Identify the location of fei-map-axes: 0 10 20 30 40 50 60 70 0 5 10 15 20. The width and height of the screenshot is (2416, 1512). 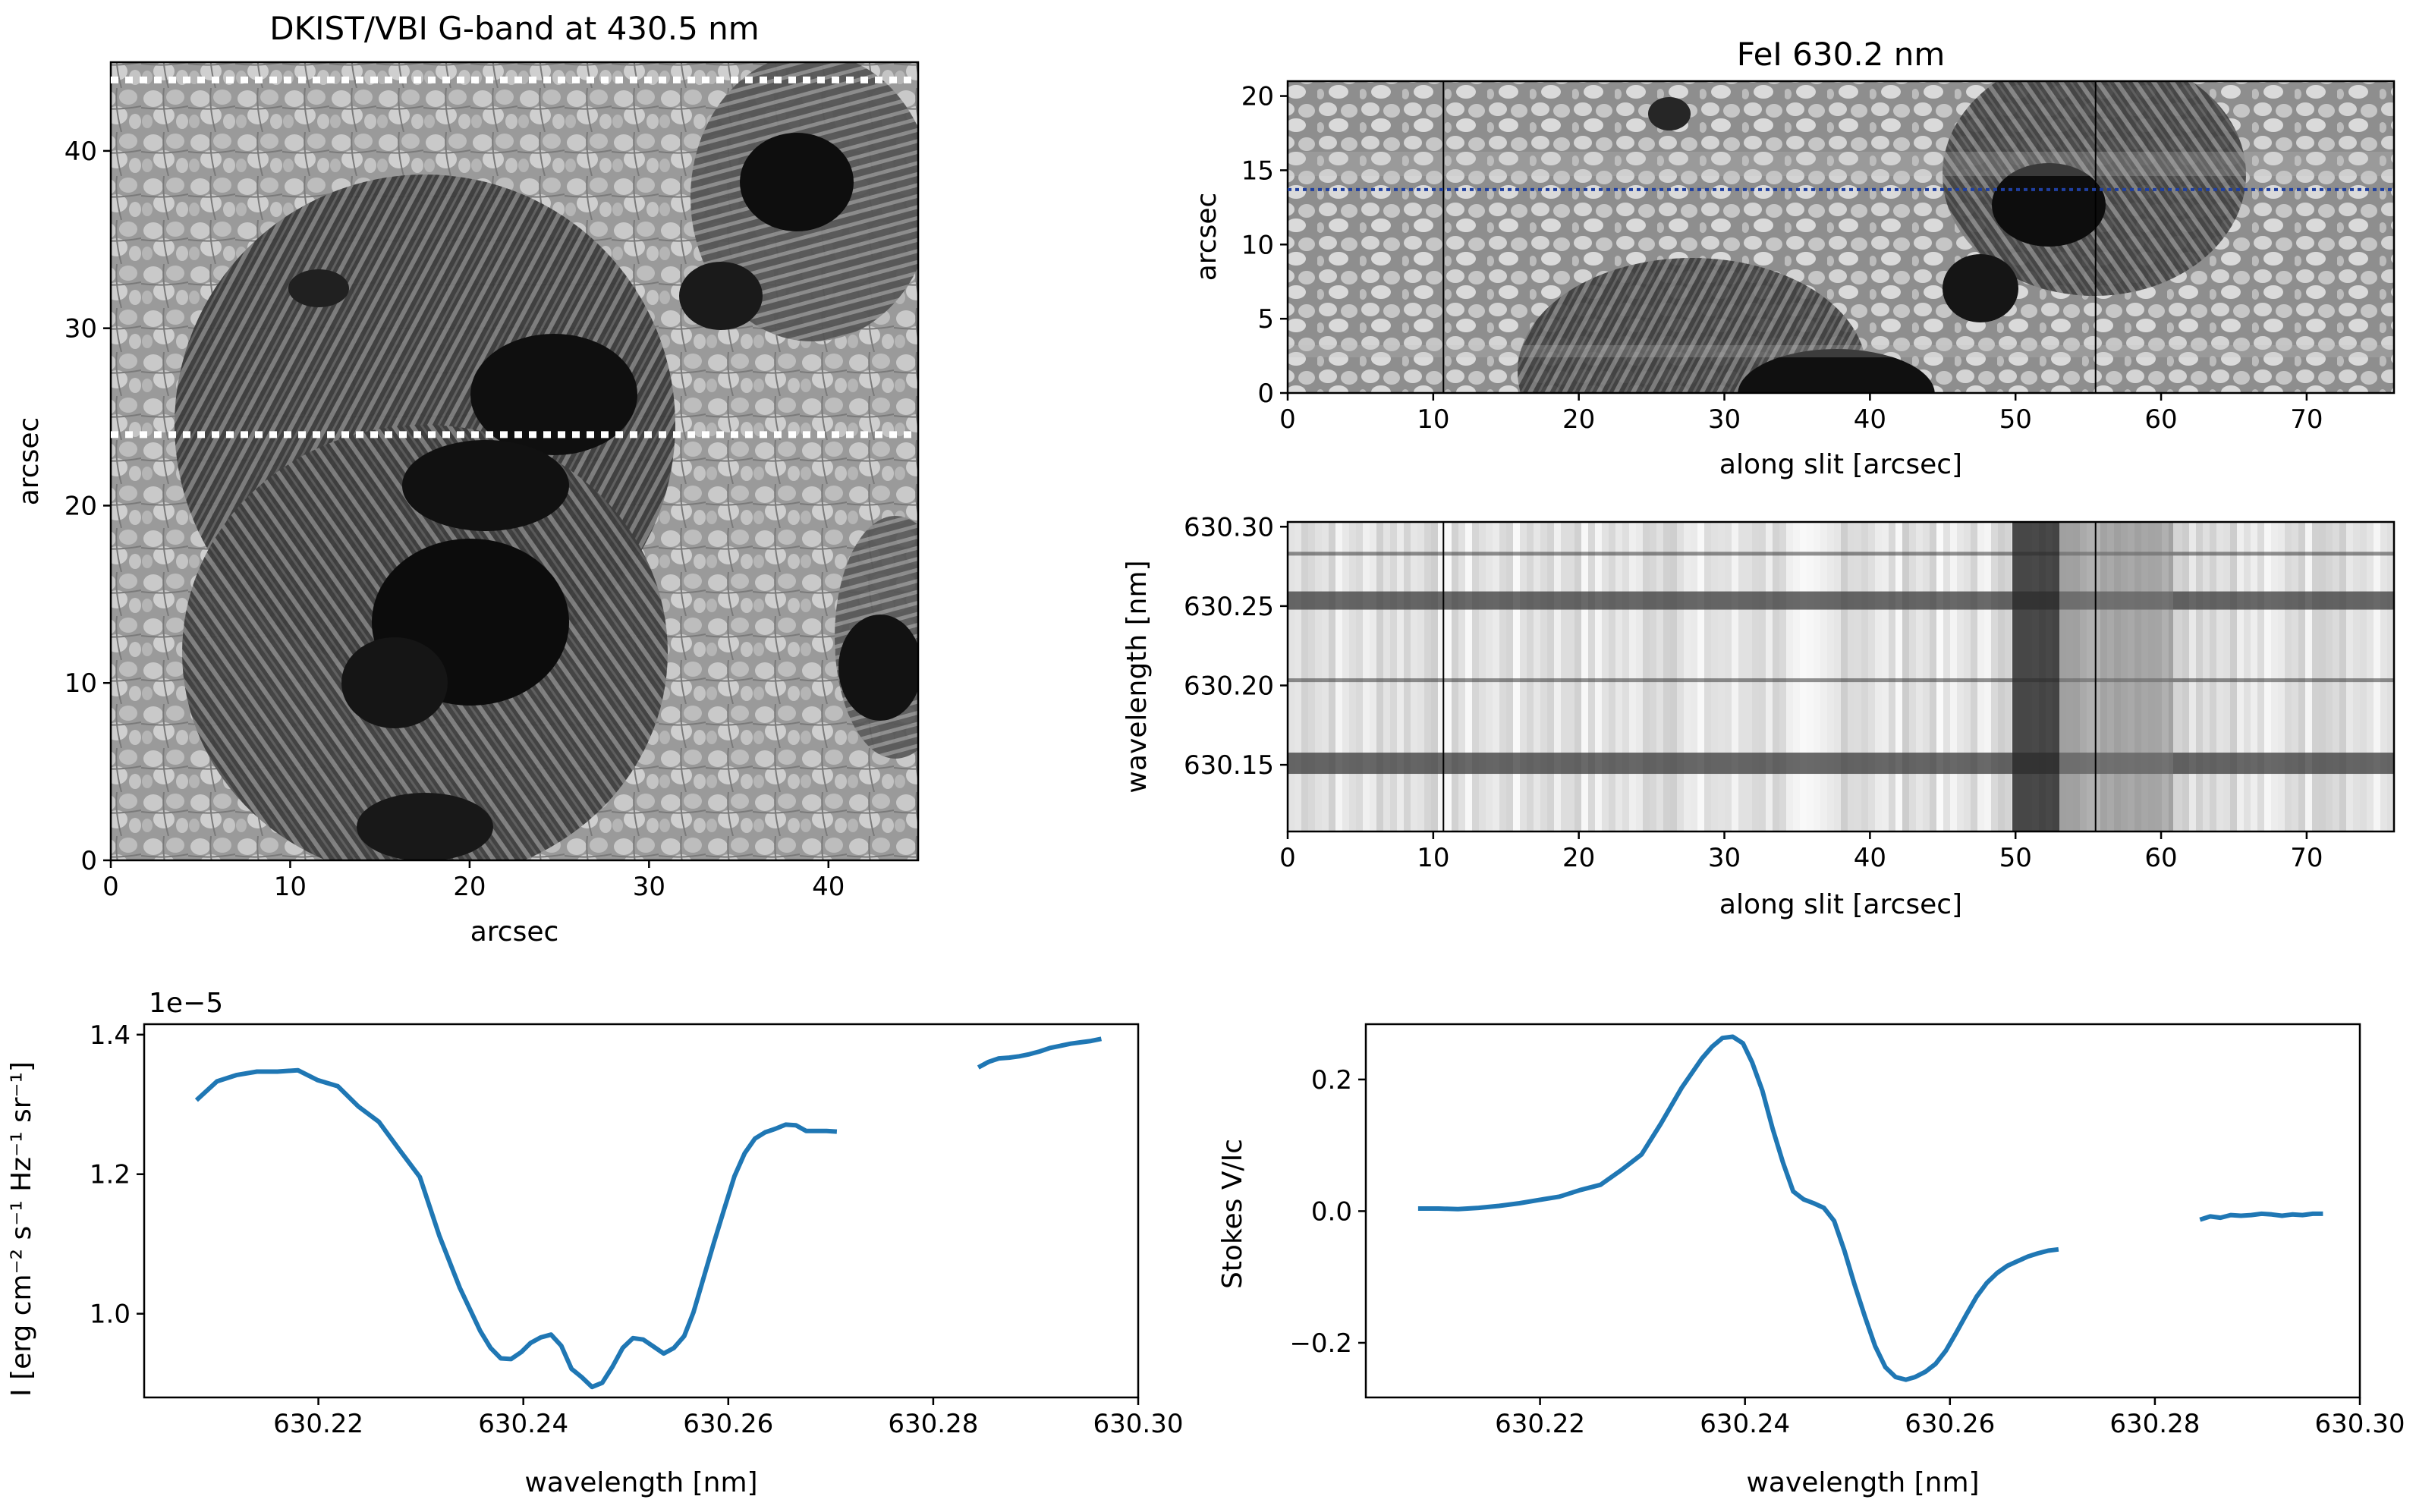
(1782, 258).